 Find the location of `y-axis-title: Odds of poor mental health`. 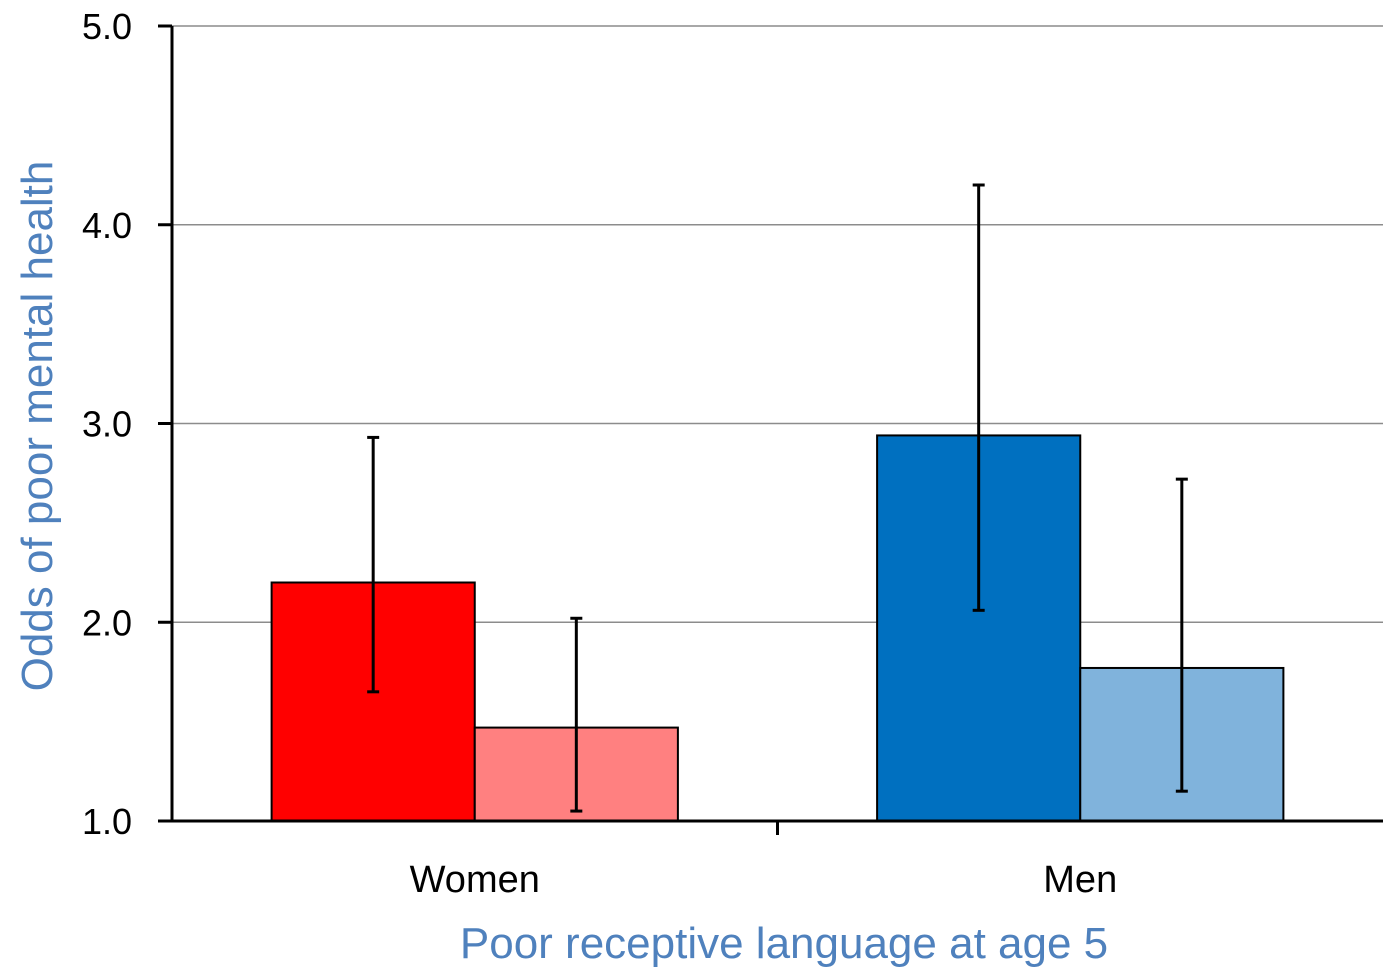

y-axis-title: Odds of poor mental health is located at coordinates (37, 426).